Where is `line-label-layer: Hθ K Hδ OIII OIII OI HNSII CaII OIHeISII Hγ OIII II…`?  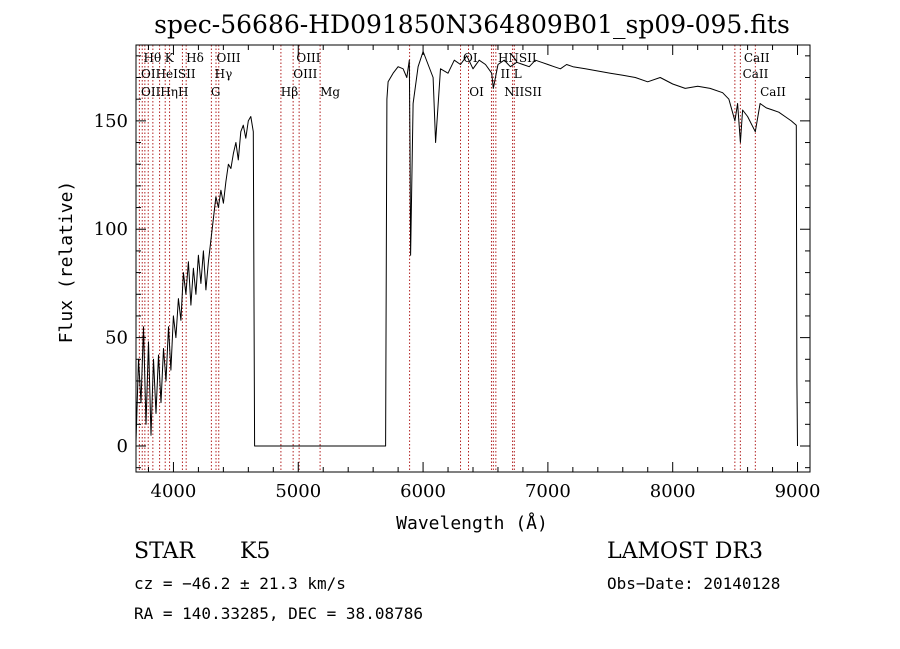 line-label-layer: Hθ K Hδ OIII OIII OI HNSII CaII OIHeISII Hγ OIII II… is located at coordinates (463, 75).